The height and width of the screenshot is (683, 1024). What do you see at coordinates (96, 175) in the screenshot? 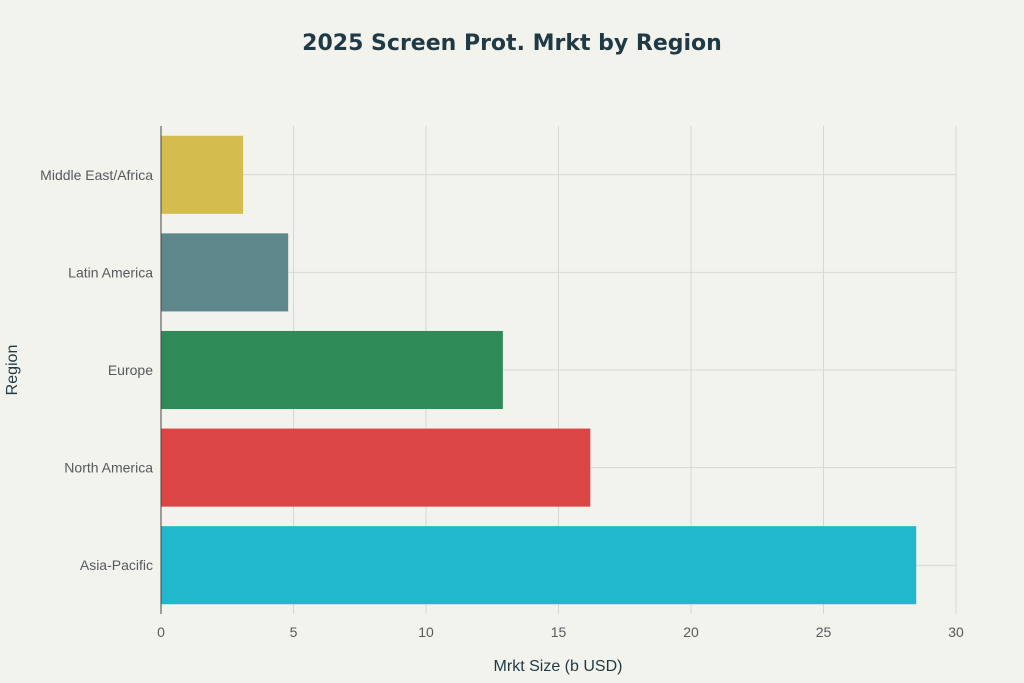
I see `y-tick-label: Middle East/Africa` at bounding box center [96, 175].